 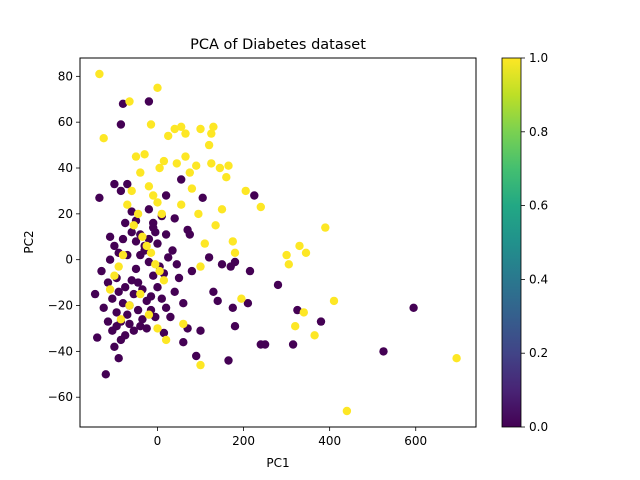 What do you see at coordinates (538, 206) in the screenshot?
I see `colorbar-tick-label: 0.6` at bounding box center [538, 206].